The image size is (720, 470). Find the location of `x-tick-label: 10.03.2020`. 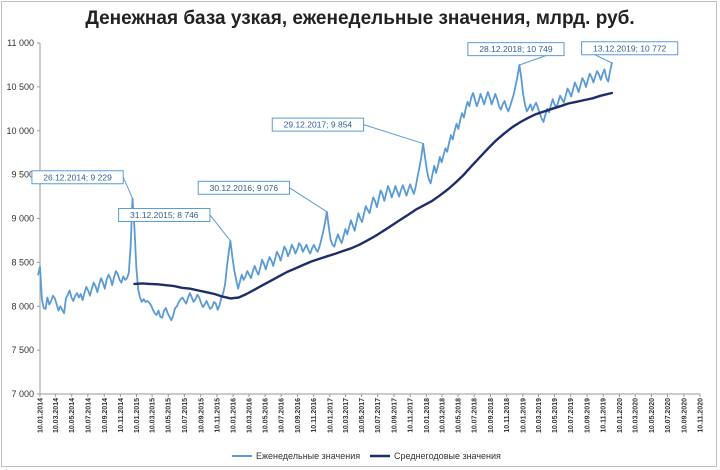

x-tick-label: 10.03.2020 is located at coordinates (636, 415).